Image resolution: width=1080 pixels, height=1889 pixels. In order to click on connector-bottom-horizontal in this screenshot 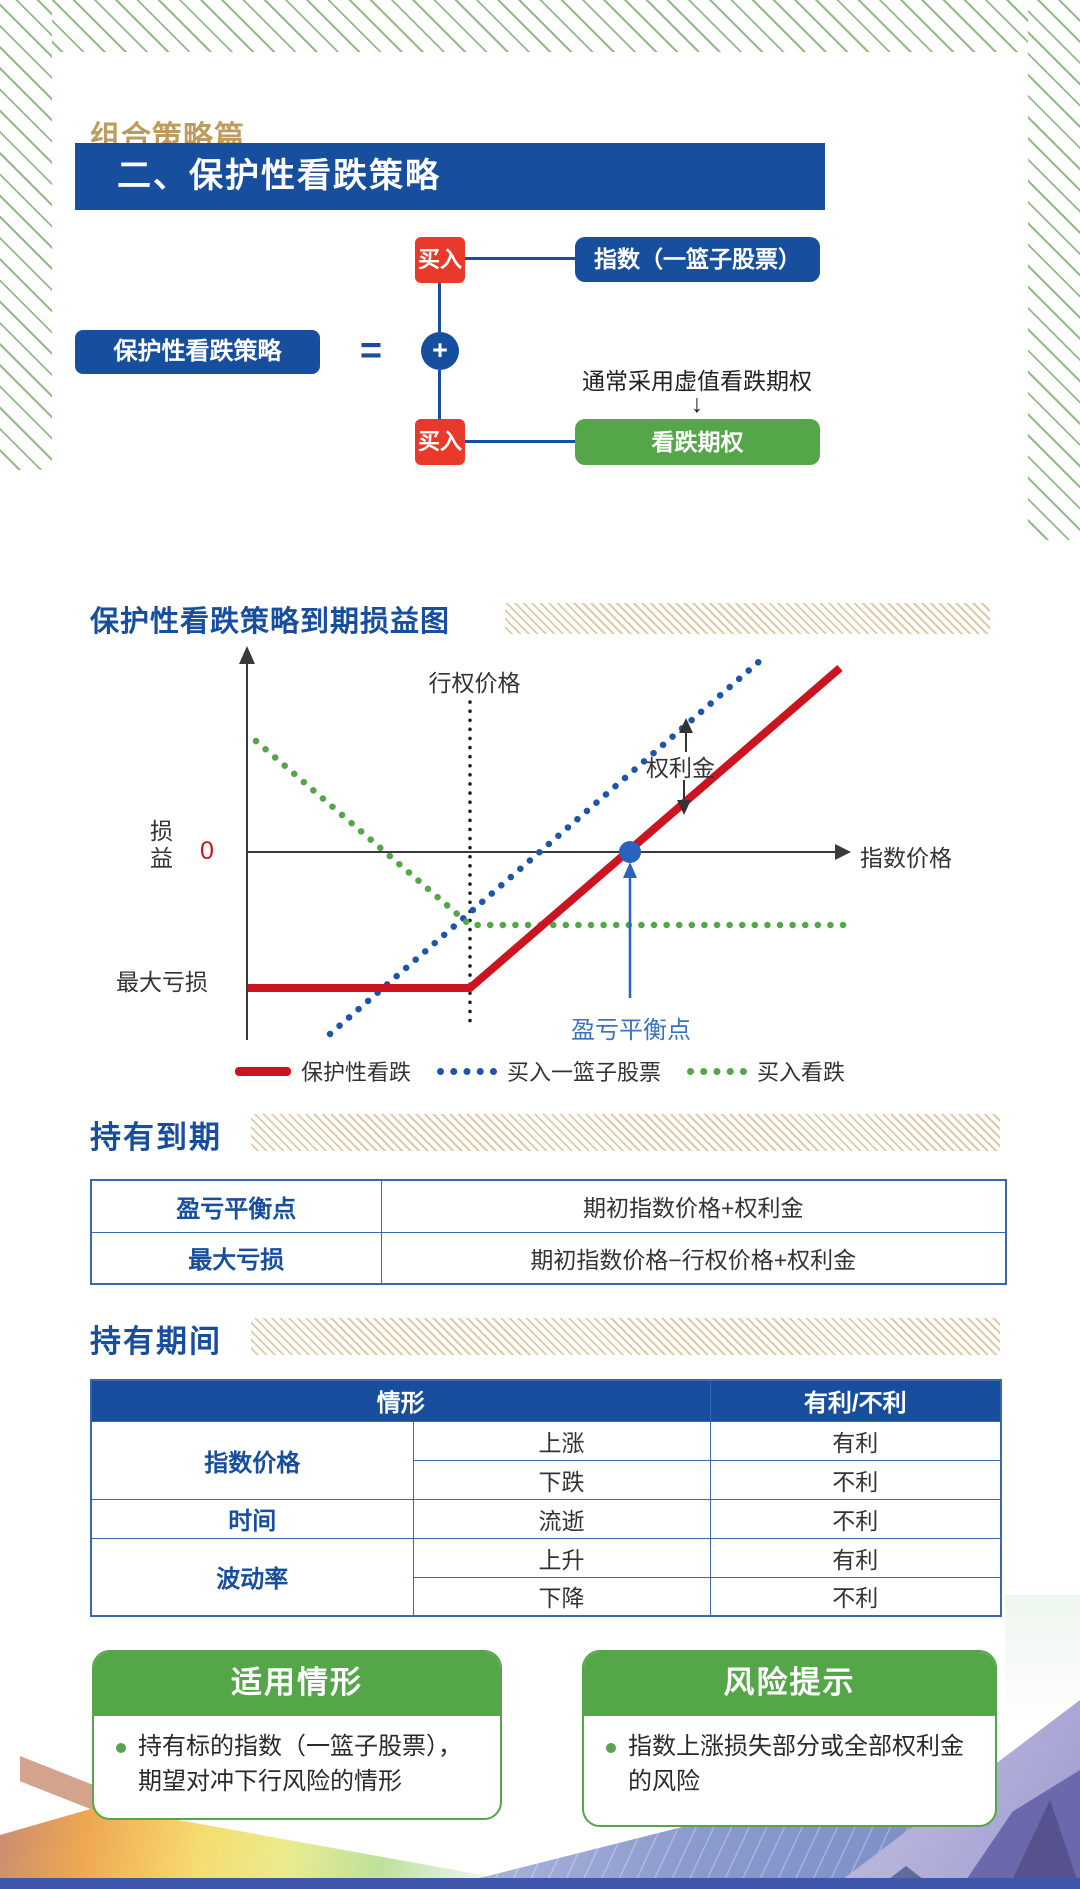, I will do `click(520, 441)`.